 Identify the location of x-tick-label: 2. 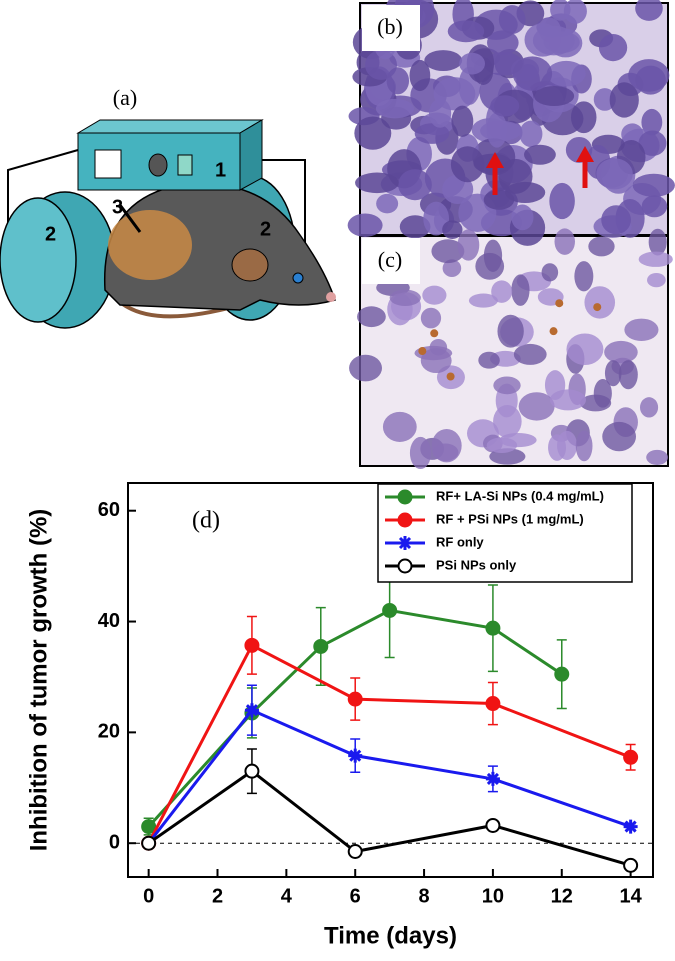
(217, 896).